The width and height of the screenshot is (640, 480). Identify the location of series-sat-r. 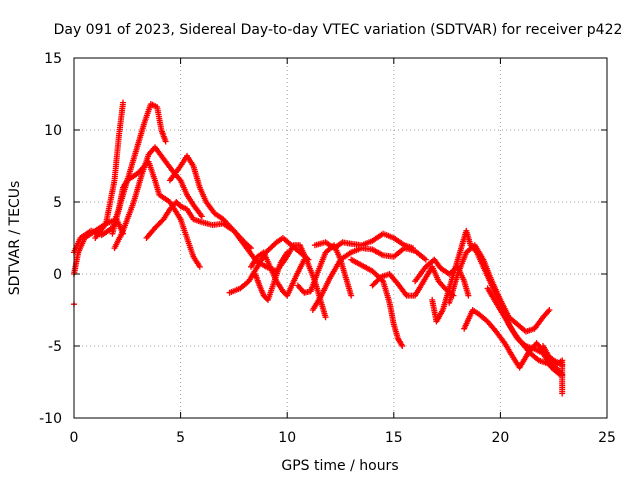
(499, 288).